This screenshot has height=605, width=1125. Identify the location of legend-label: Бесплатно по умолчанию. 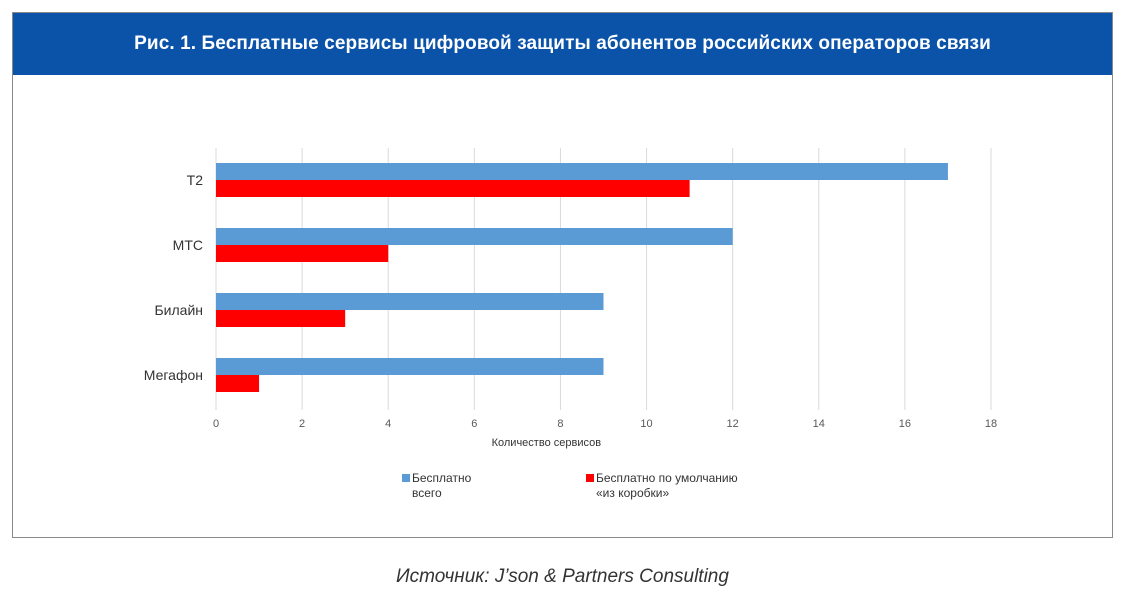
(667, 478).